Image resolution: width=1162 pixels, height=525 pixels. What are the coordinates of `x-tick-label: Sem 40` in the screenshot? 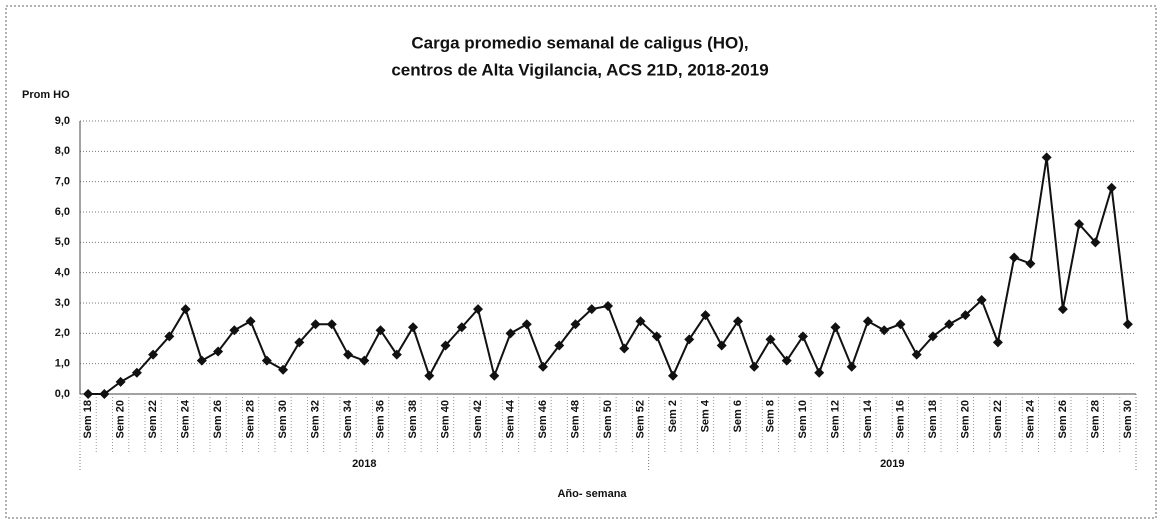 It's located at (445, 419).